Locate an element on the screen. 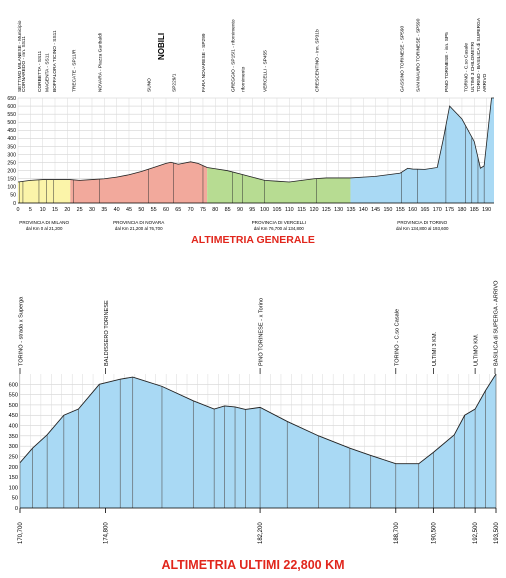 The height and width of the screenshot is (578, 506). chart1-x-tick-label: 75 is located at coordinates (203, 210).